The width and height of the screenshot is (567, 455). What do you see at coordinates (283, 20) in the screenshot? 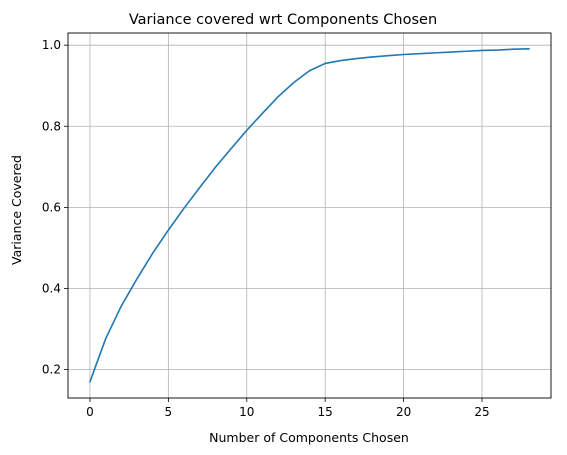
I see `chart-title: Variance covered wrt Components Chosen` at bounding box center [283, 20].